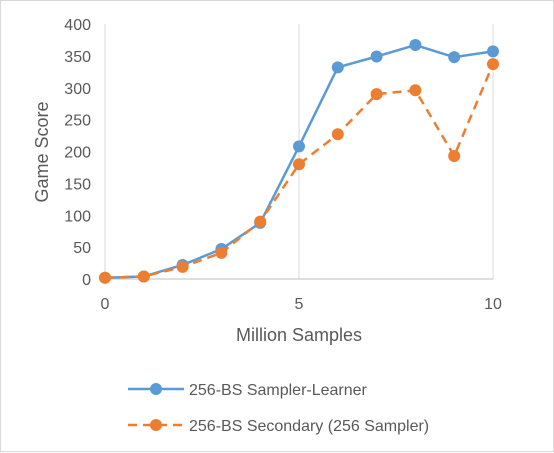 This screenshot has height=453, width=554. I want to click on y-axis-title: Game Score, so click(42, 151).